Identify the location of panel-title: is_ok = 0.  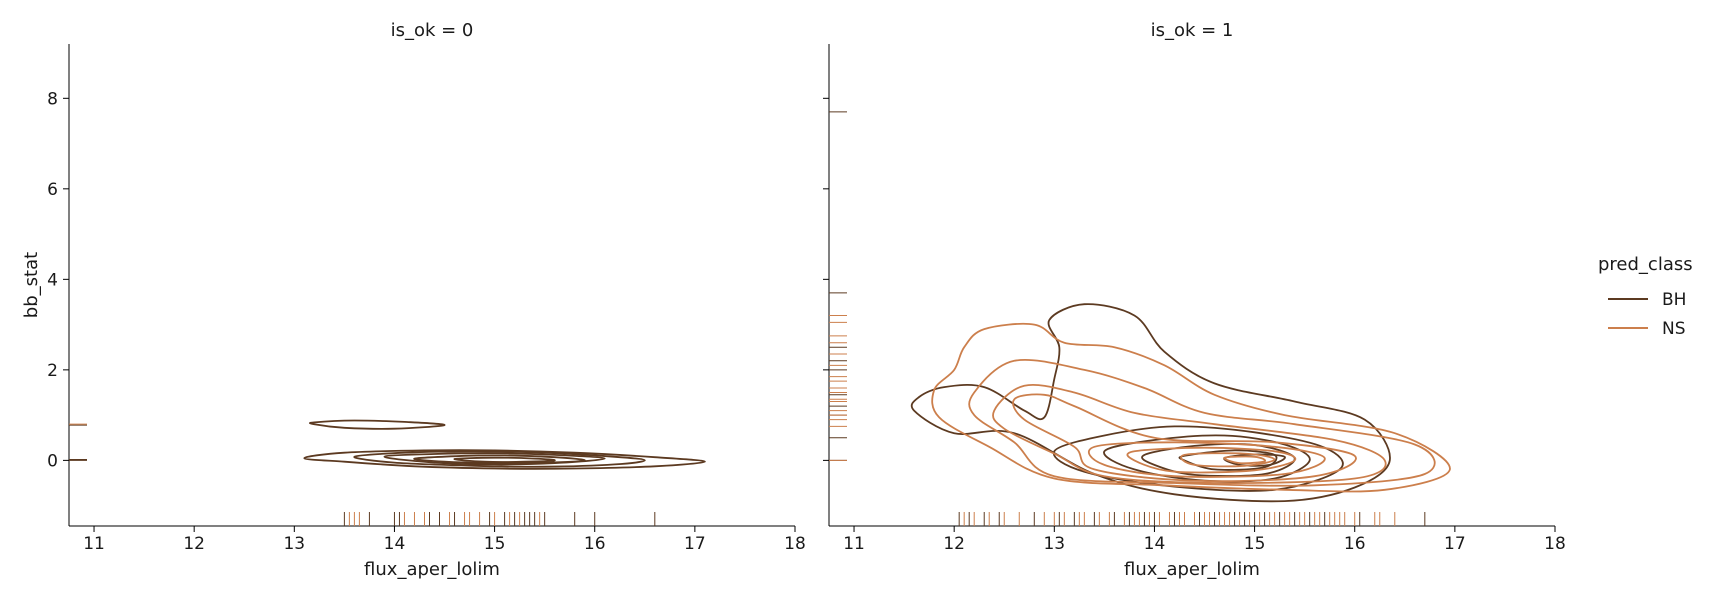
(432, 30).